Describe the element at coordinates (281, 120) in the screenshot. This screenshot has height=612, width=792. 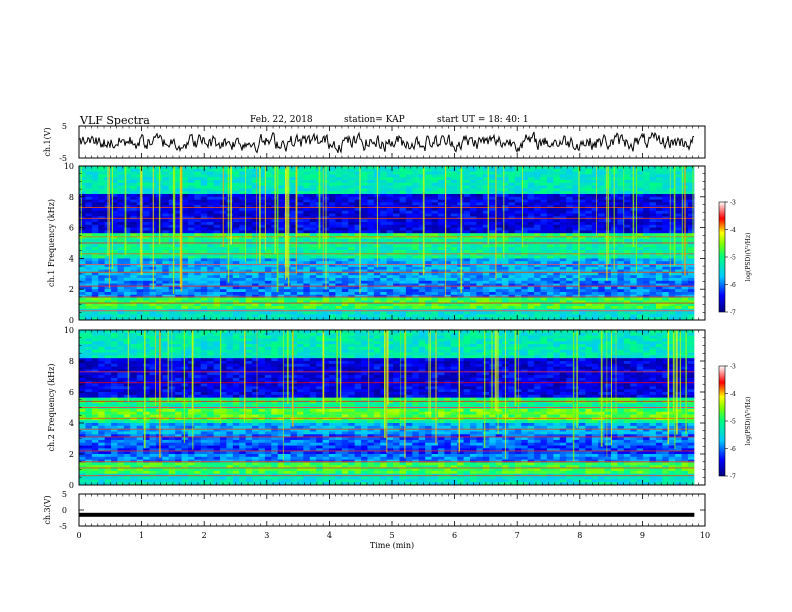
I see `date-label: Feb. 22, 2018` at that location.